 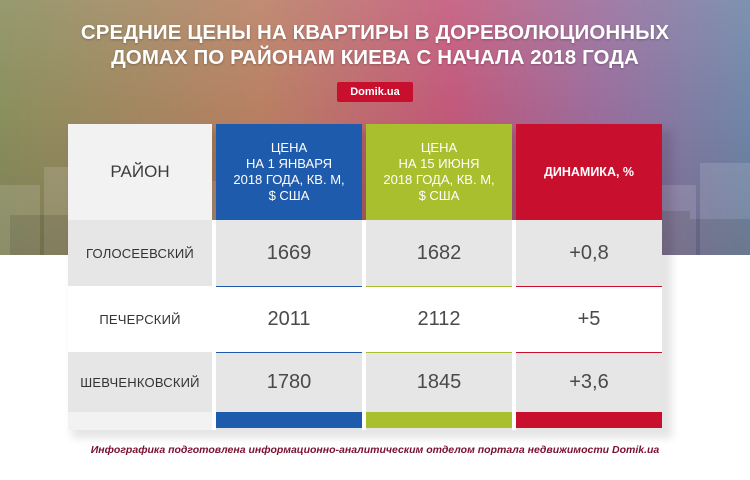 I want to click on row-2-jun-value: 2112, so click(x=439, y=318).